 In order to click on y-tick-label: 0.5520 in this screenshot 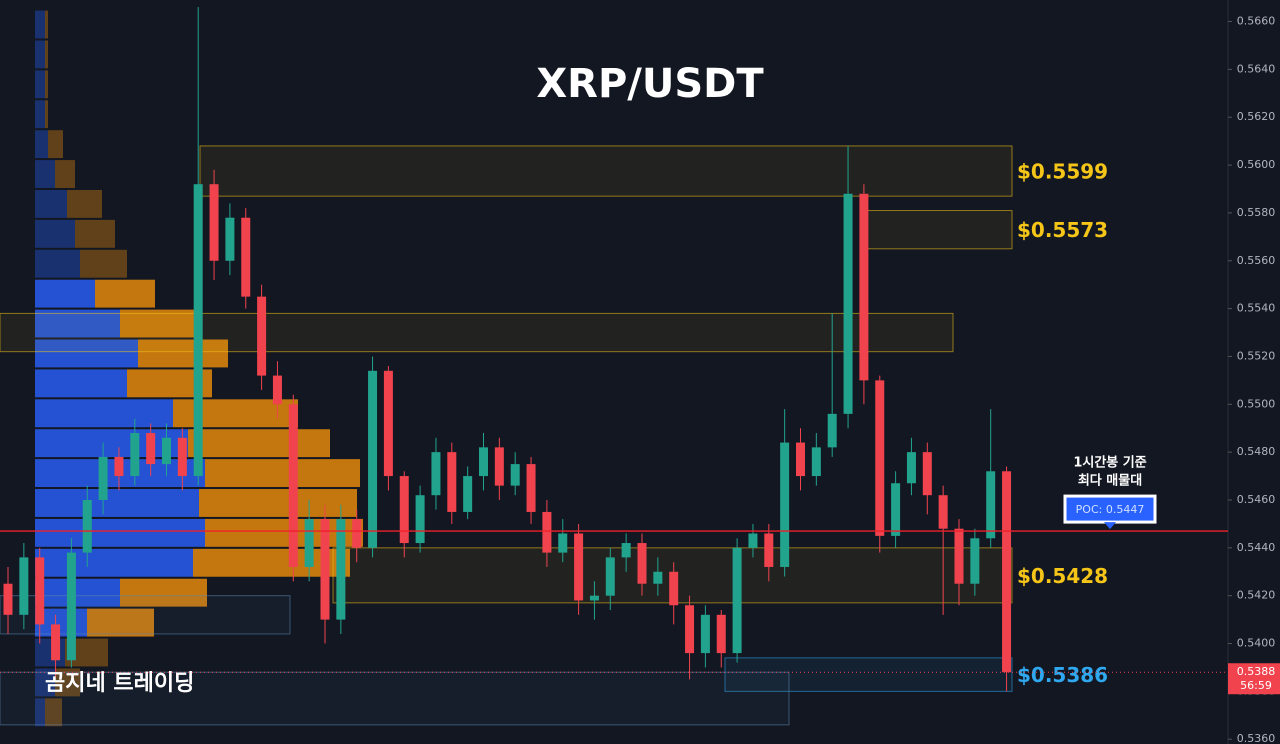, I will do `click(1256, 355)`.